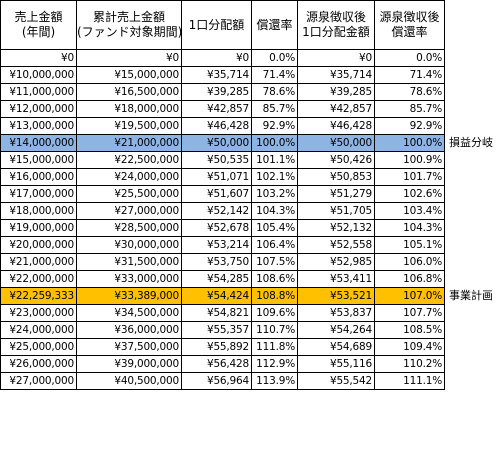  Describe the element at coordinates (274, 364) in the screenshot. I see `cell-redemption-rate: 112.9%` at that location.